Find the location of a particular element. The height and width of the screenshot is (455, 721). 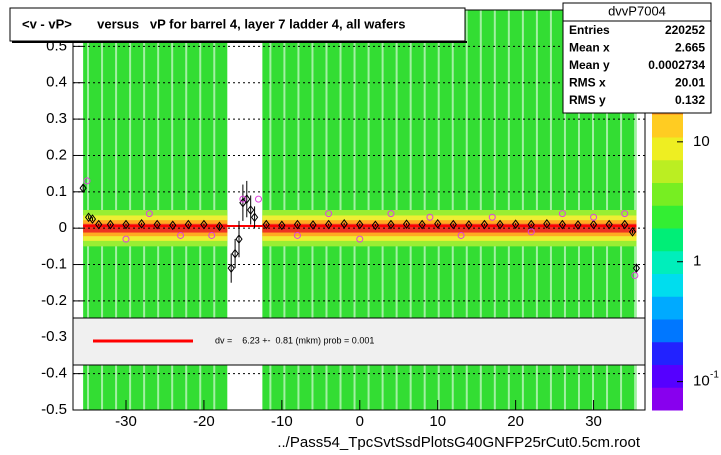

y-tick-label: -0.1 is located at coordinates (54, 264).